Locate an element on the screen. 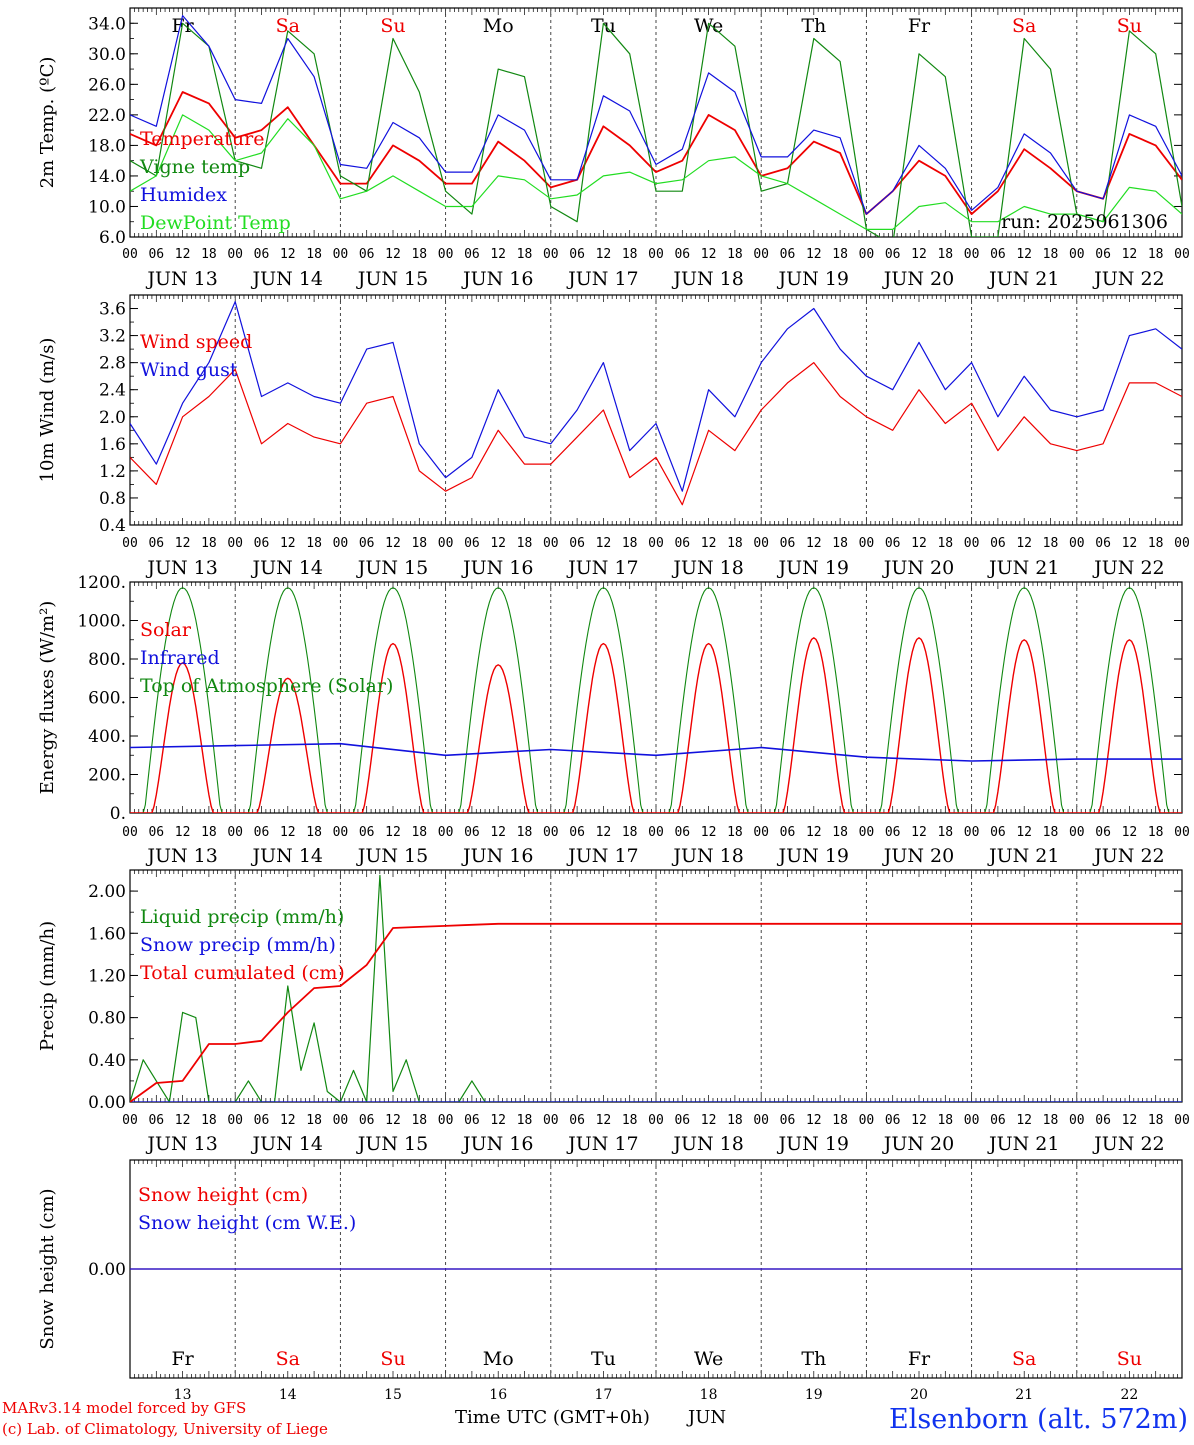 This screenshot has width=1194, height=1445. y-tick-label: 0.80 is located at coordinates (107, 1019).